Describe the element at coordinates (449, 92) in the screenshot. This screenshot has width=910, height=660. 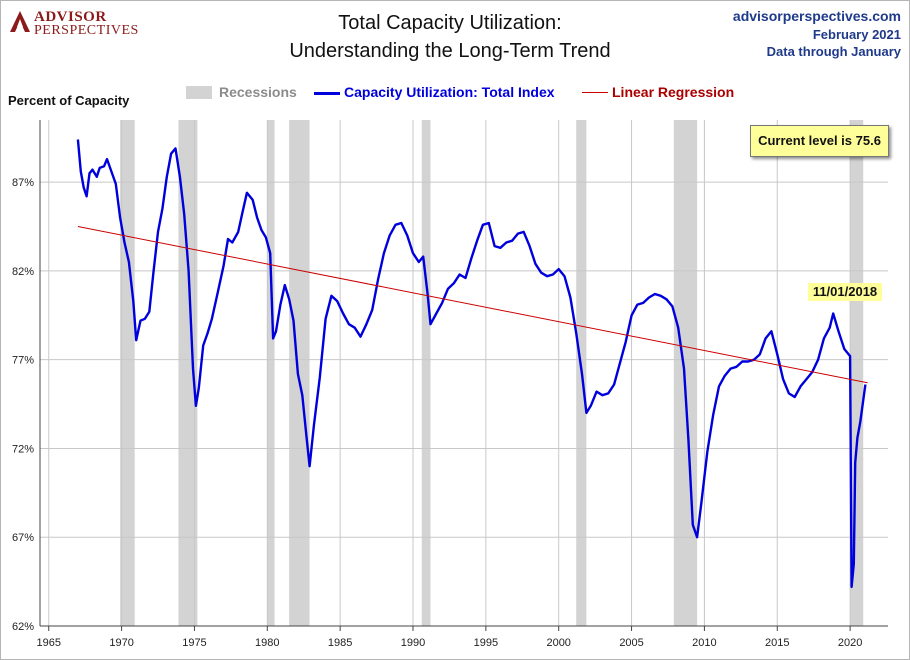
I see `legend-label-capacity-utilization: Capacity Utilization: Total Index` at that location.